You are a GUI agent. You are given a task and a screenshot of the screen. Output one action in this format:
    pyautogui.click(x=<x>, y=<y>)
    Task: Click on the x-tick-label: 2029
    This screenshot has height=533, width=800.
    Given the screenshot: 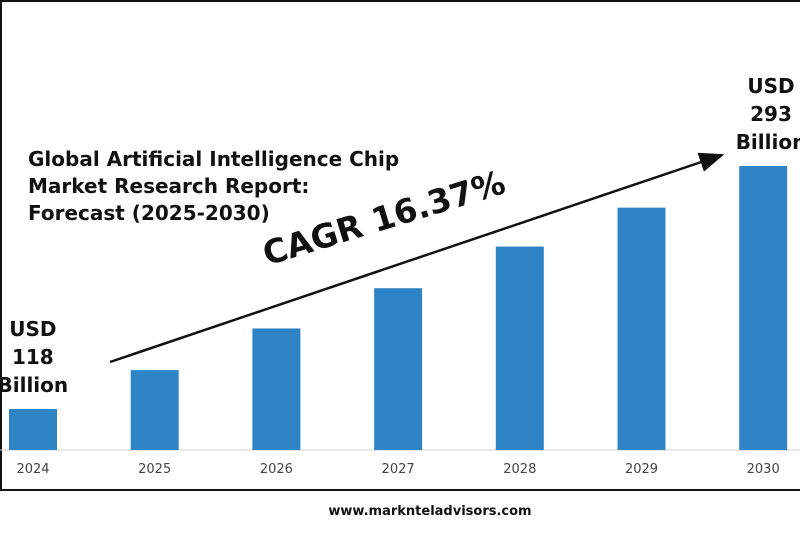 What is the action you would take?
    pyautogui.click(x=641, y=469)
    